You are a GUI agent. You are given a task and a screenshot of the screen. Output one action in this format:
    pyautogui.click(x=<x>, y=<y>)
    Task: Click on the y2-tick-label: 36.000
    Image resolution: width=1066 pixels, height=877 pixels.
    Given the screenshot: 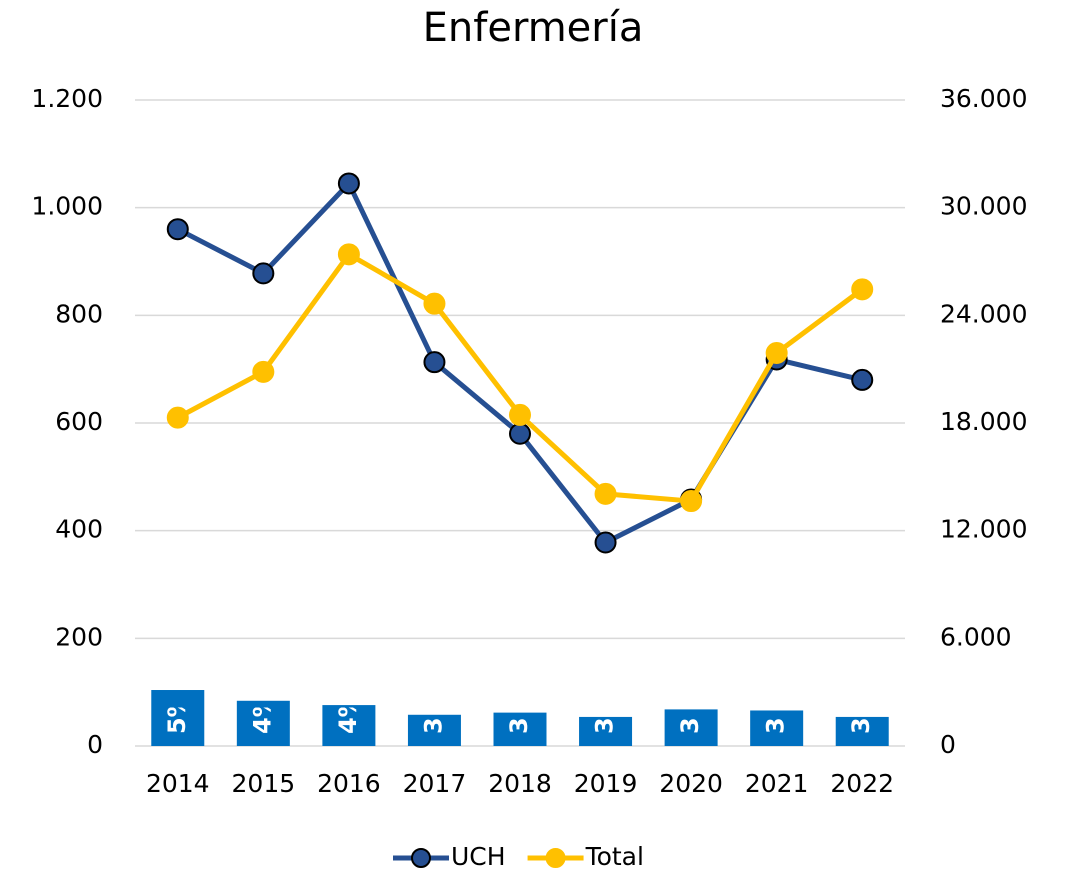 What is the action you would take?
    pyautogui.click(x=983, y=98)
    